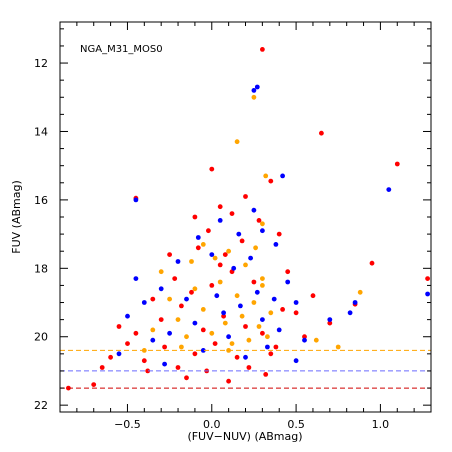  Describe the element at coordinates (41, 337) in the screenshot. I see `y-tick-label: 20` at that location.